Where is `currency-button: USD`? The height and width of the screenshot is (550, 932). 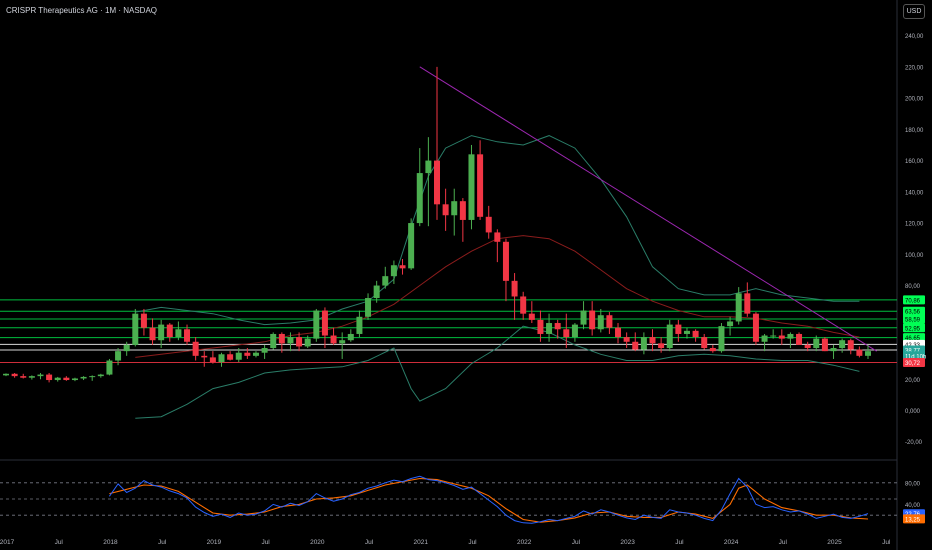
currency-button: USD is located at coordinates (914, 11).